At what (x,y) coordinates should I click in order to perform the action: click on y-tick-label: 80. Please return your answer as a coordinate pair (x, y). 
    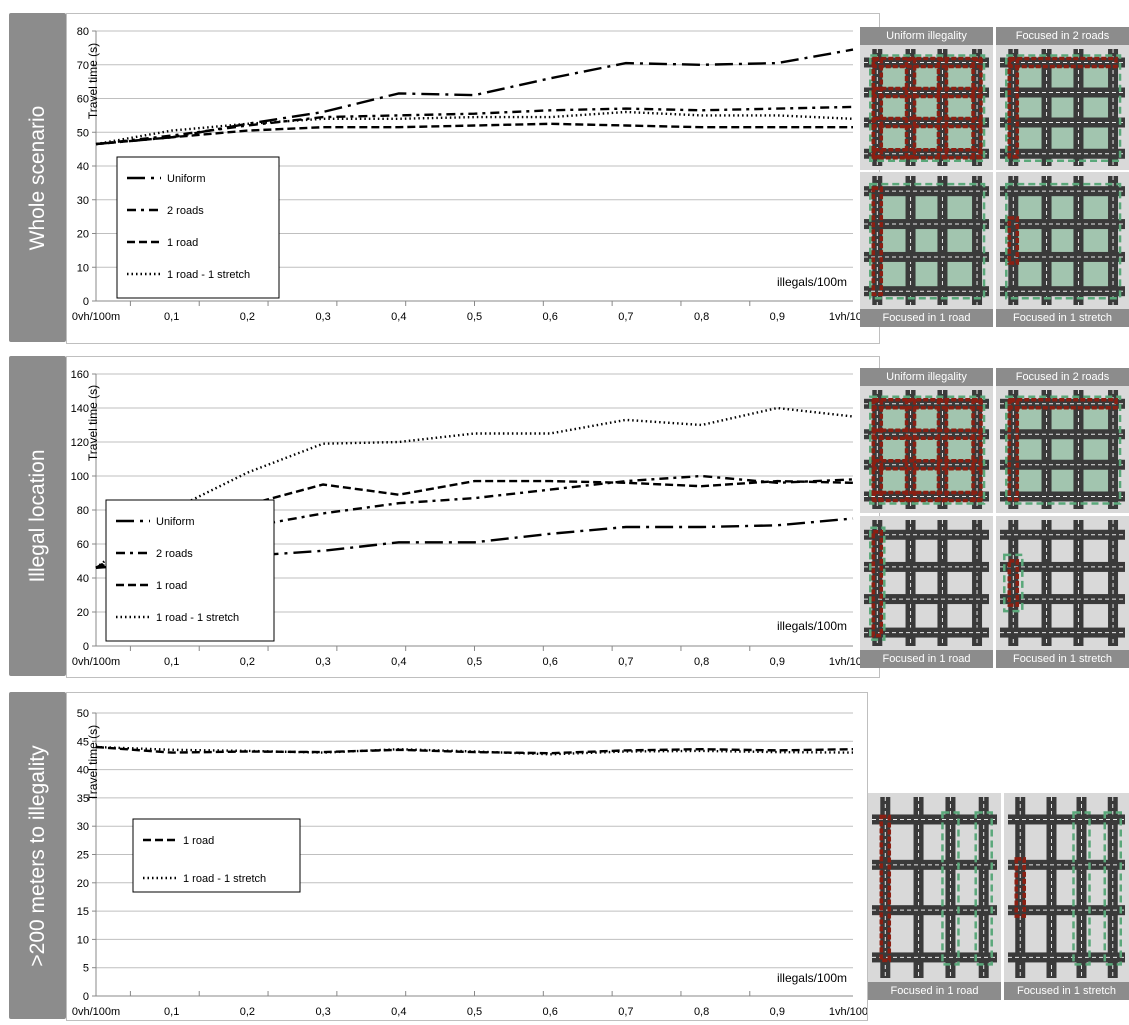
    Looking at the image, I should click on (83, 511).